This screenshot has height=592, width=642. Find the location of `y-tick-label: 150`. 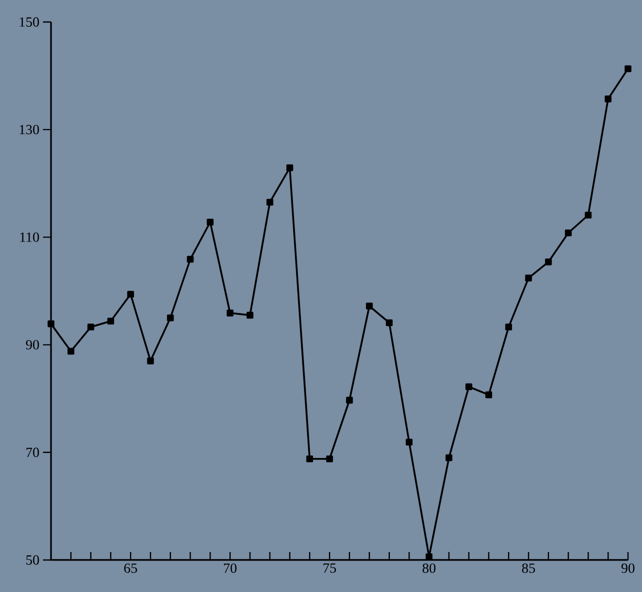

y-tick-label: 150 is located at coordinates (29, 22).